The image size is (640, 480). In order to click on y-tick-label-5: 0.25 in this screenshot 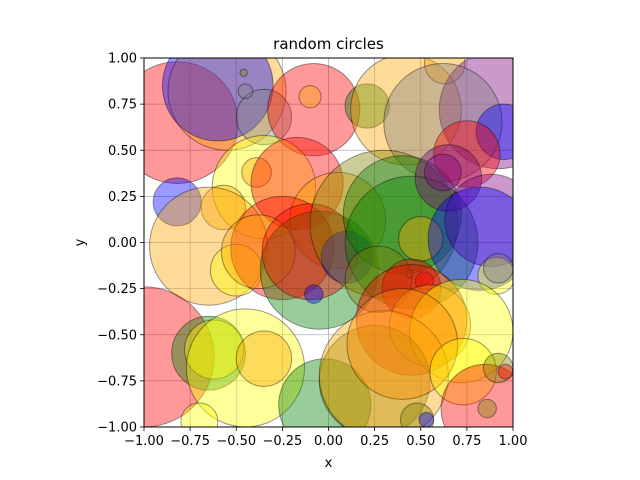, I will do `click(122, 197)`.